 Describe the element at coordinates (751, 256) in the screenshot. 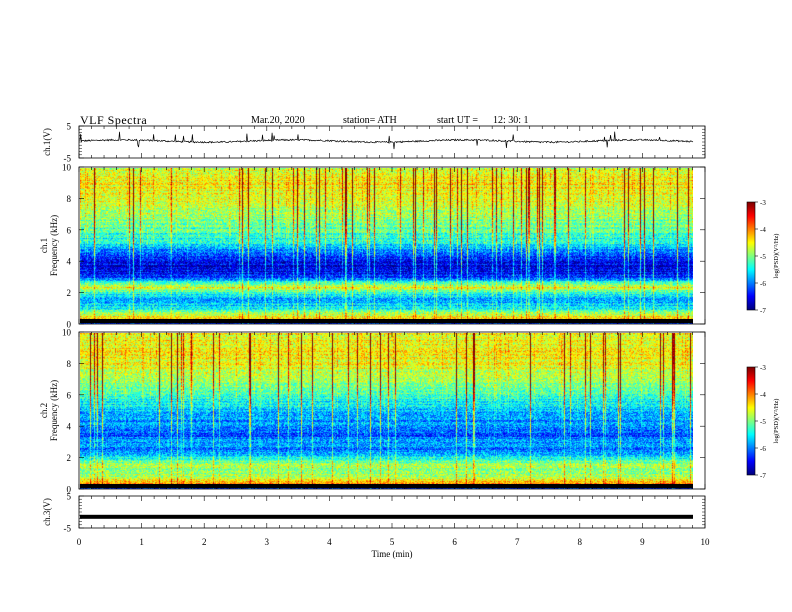

I see `colorbar-ch1` at that location.